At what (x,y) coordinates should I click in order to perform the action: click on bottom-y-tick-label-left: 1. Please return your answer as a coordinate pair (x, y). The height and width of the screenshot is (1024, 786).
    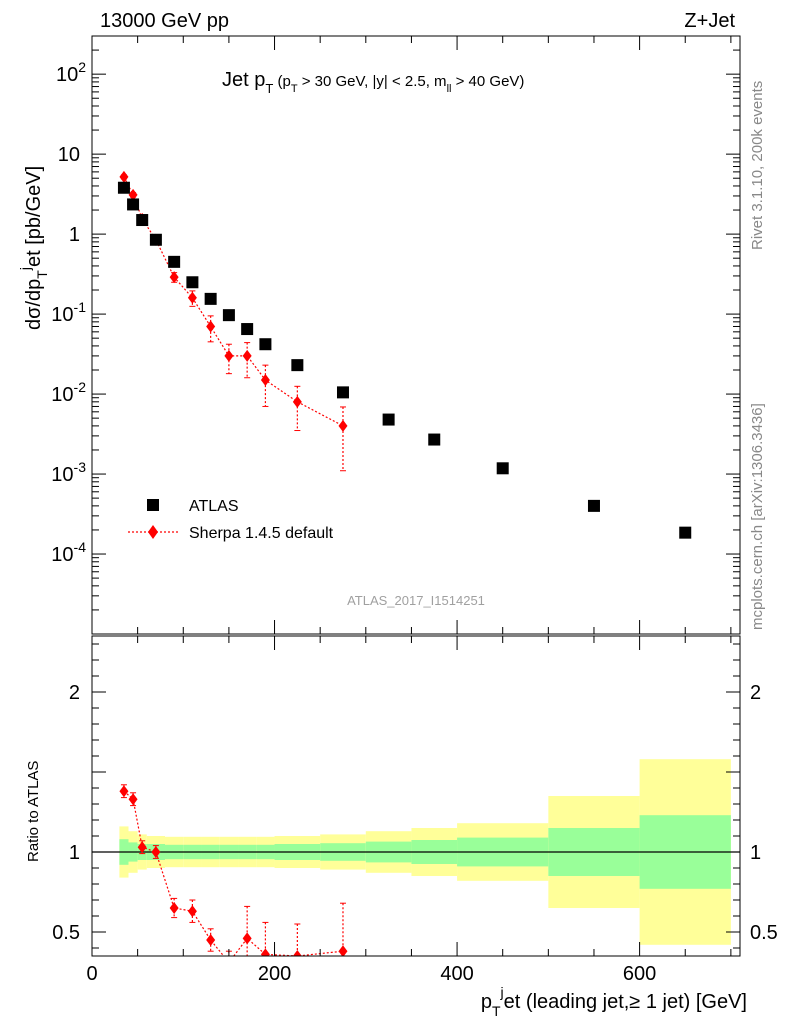
    Looking at the image, I should click on (74, 853).